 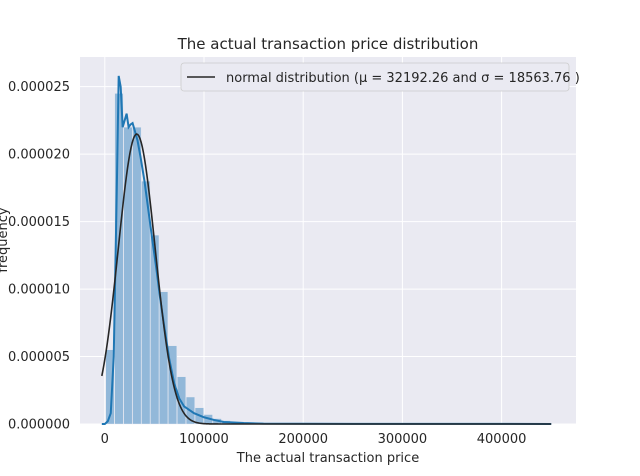 What do you see at coordinates (5, 240) in the screenshot?
I see `y-axis-label: frequency` at bounding box center [5, 240].